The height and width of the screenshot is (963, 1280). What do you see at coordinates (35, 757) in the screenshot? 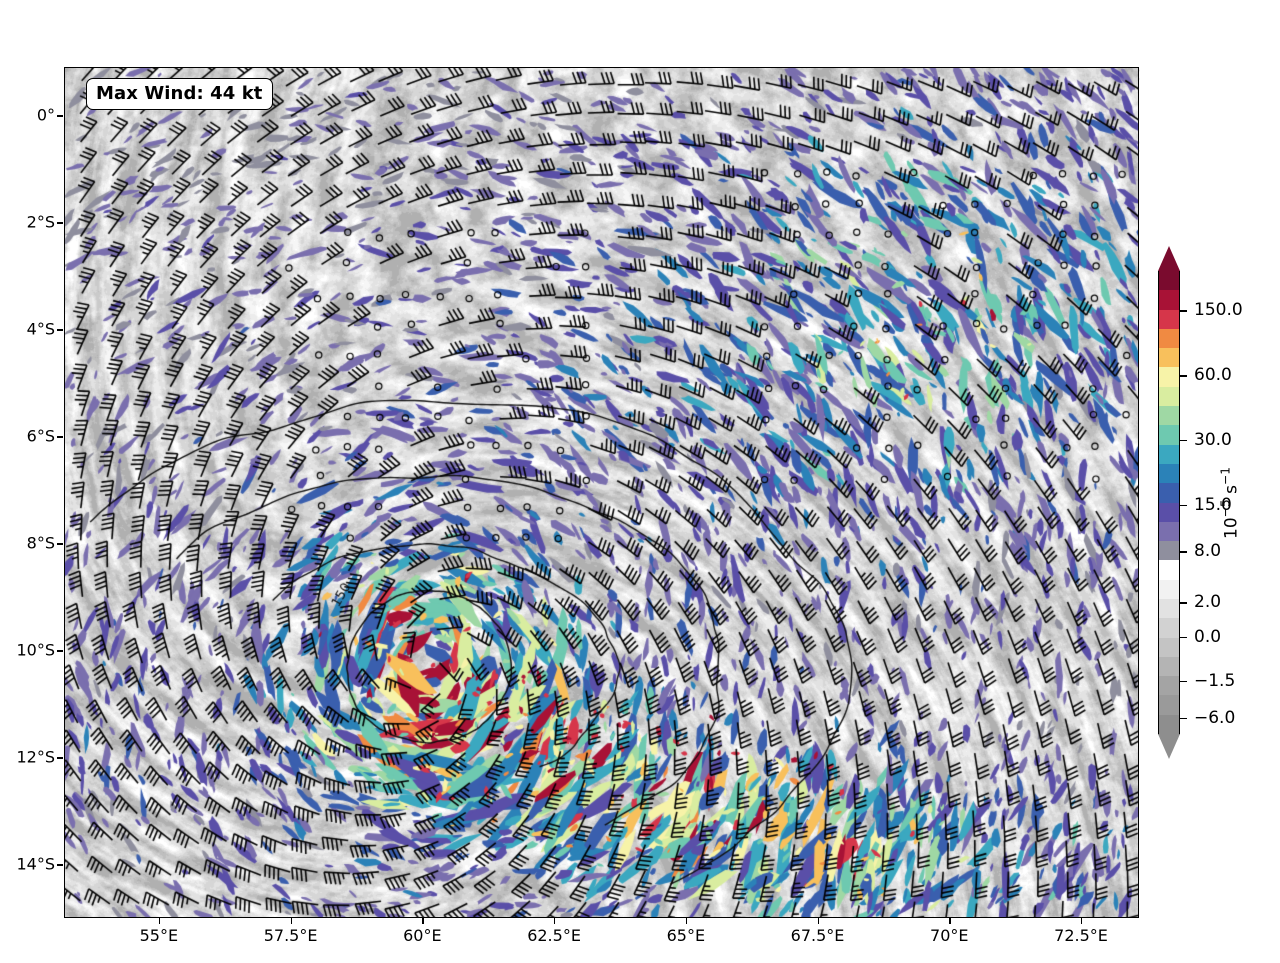
I see `y-tick-label: 12°S` at bounding box center [35, 757].